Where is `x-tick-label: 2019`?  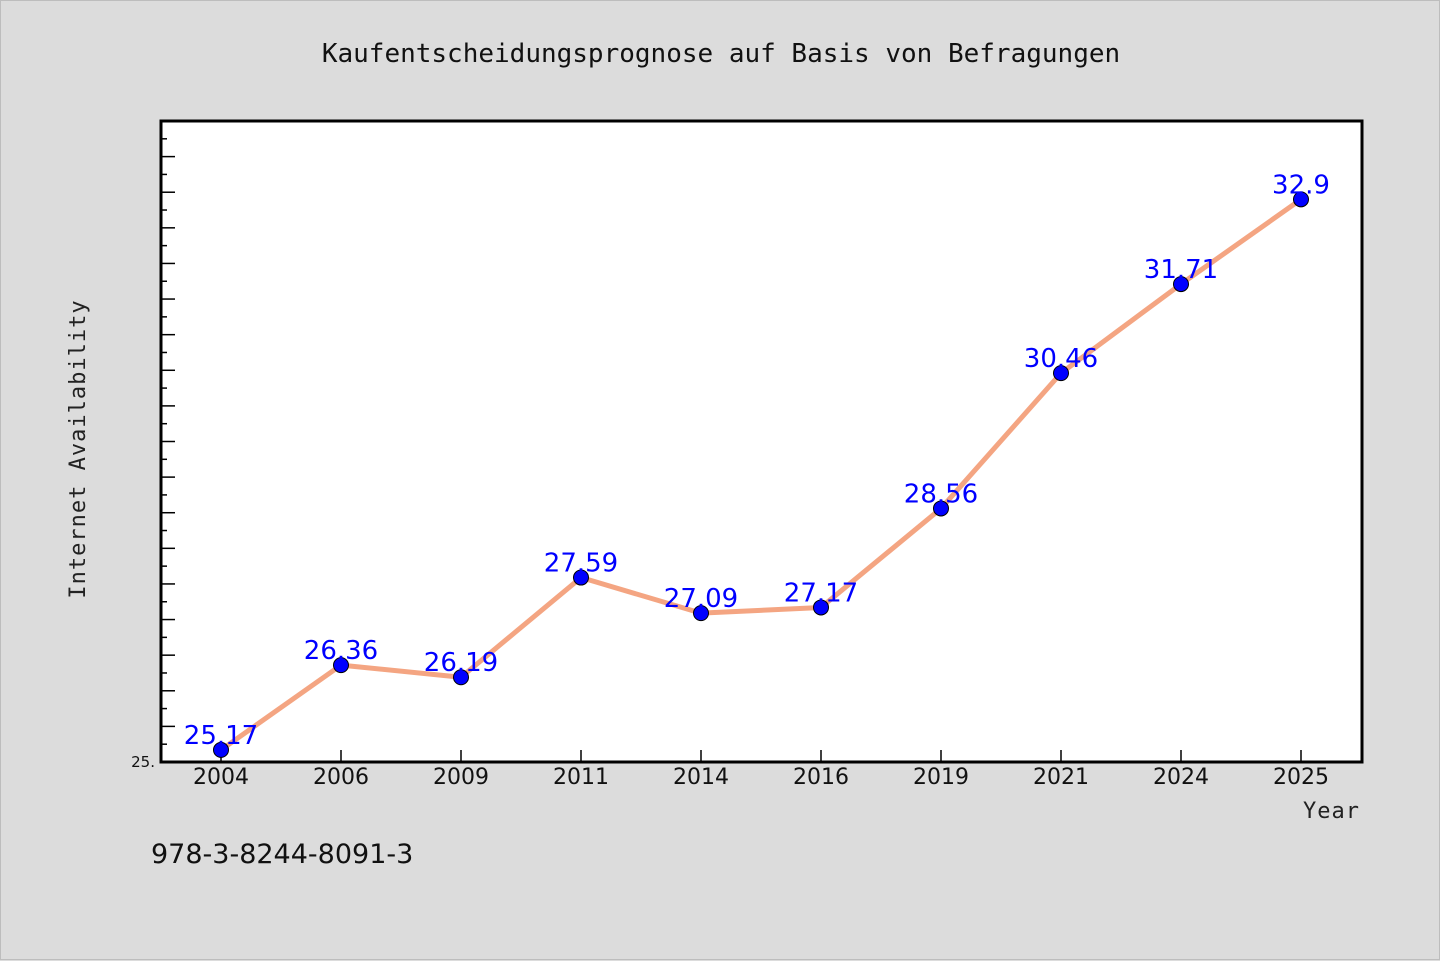
x-tick-label: 2019 is located at coordinates (941, 777).